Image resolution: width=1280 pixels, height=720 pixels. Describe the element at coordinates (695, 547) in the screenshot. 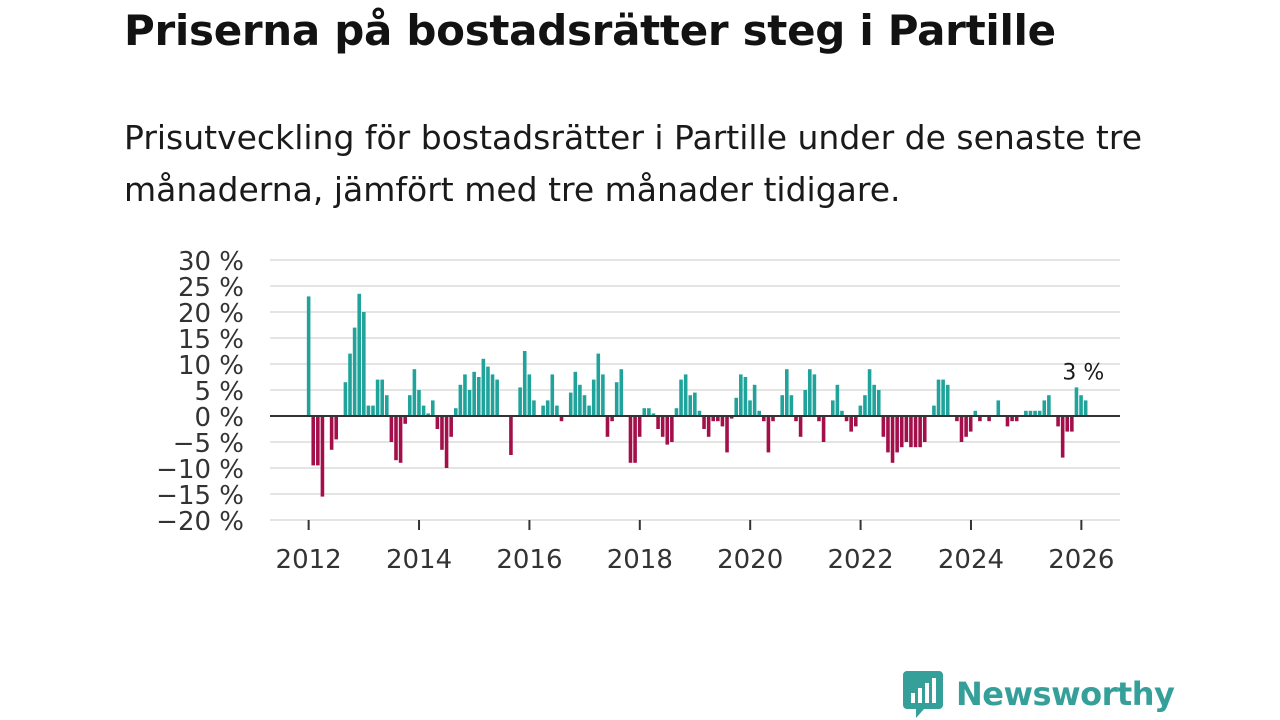

I see `x-axis-ticks: 2012 2014 2016 2018 2020 2022 2024 2026` at that location.